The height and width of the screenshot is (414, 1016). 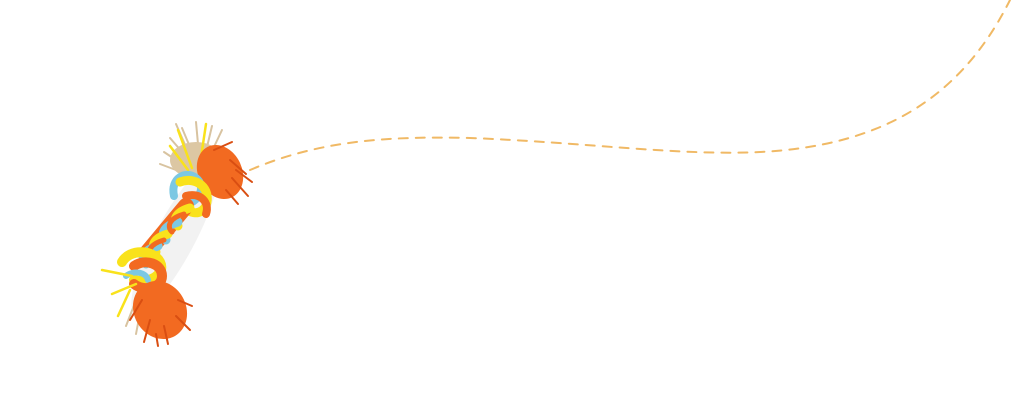 I want to click on bottom-orange-tuft, so click(x=161, y=313).